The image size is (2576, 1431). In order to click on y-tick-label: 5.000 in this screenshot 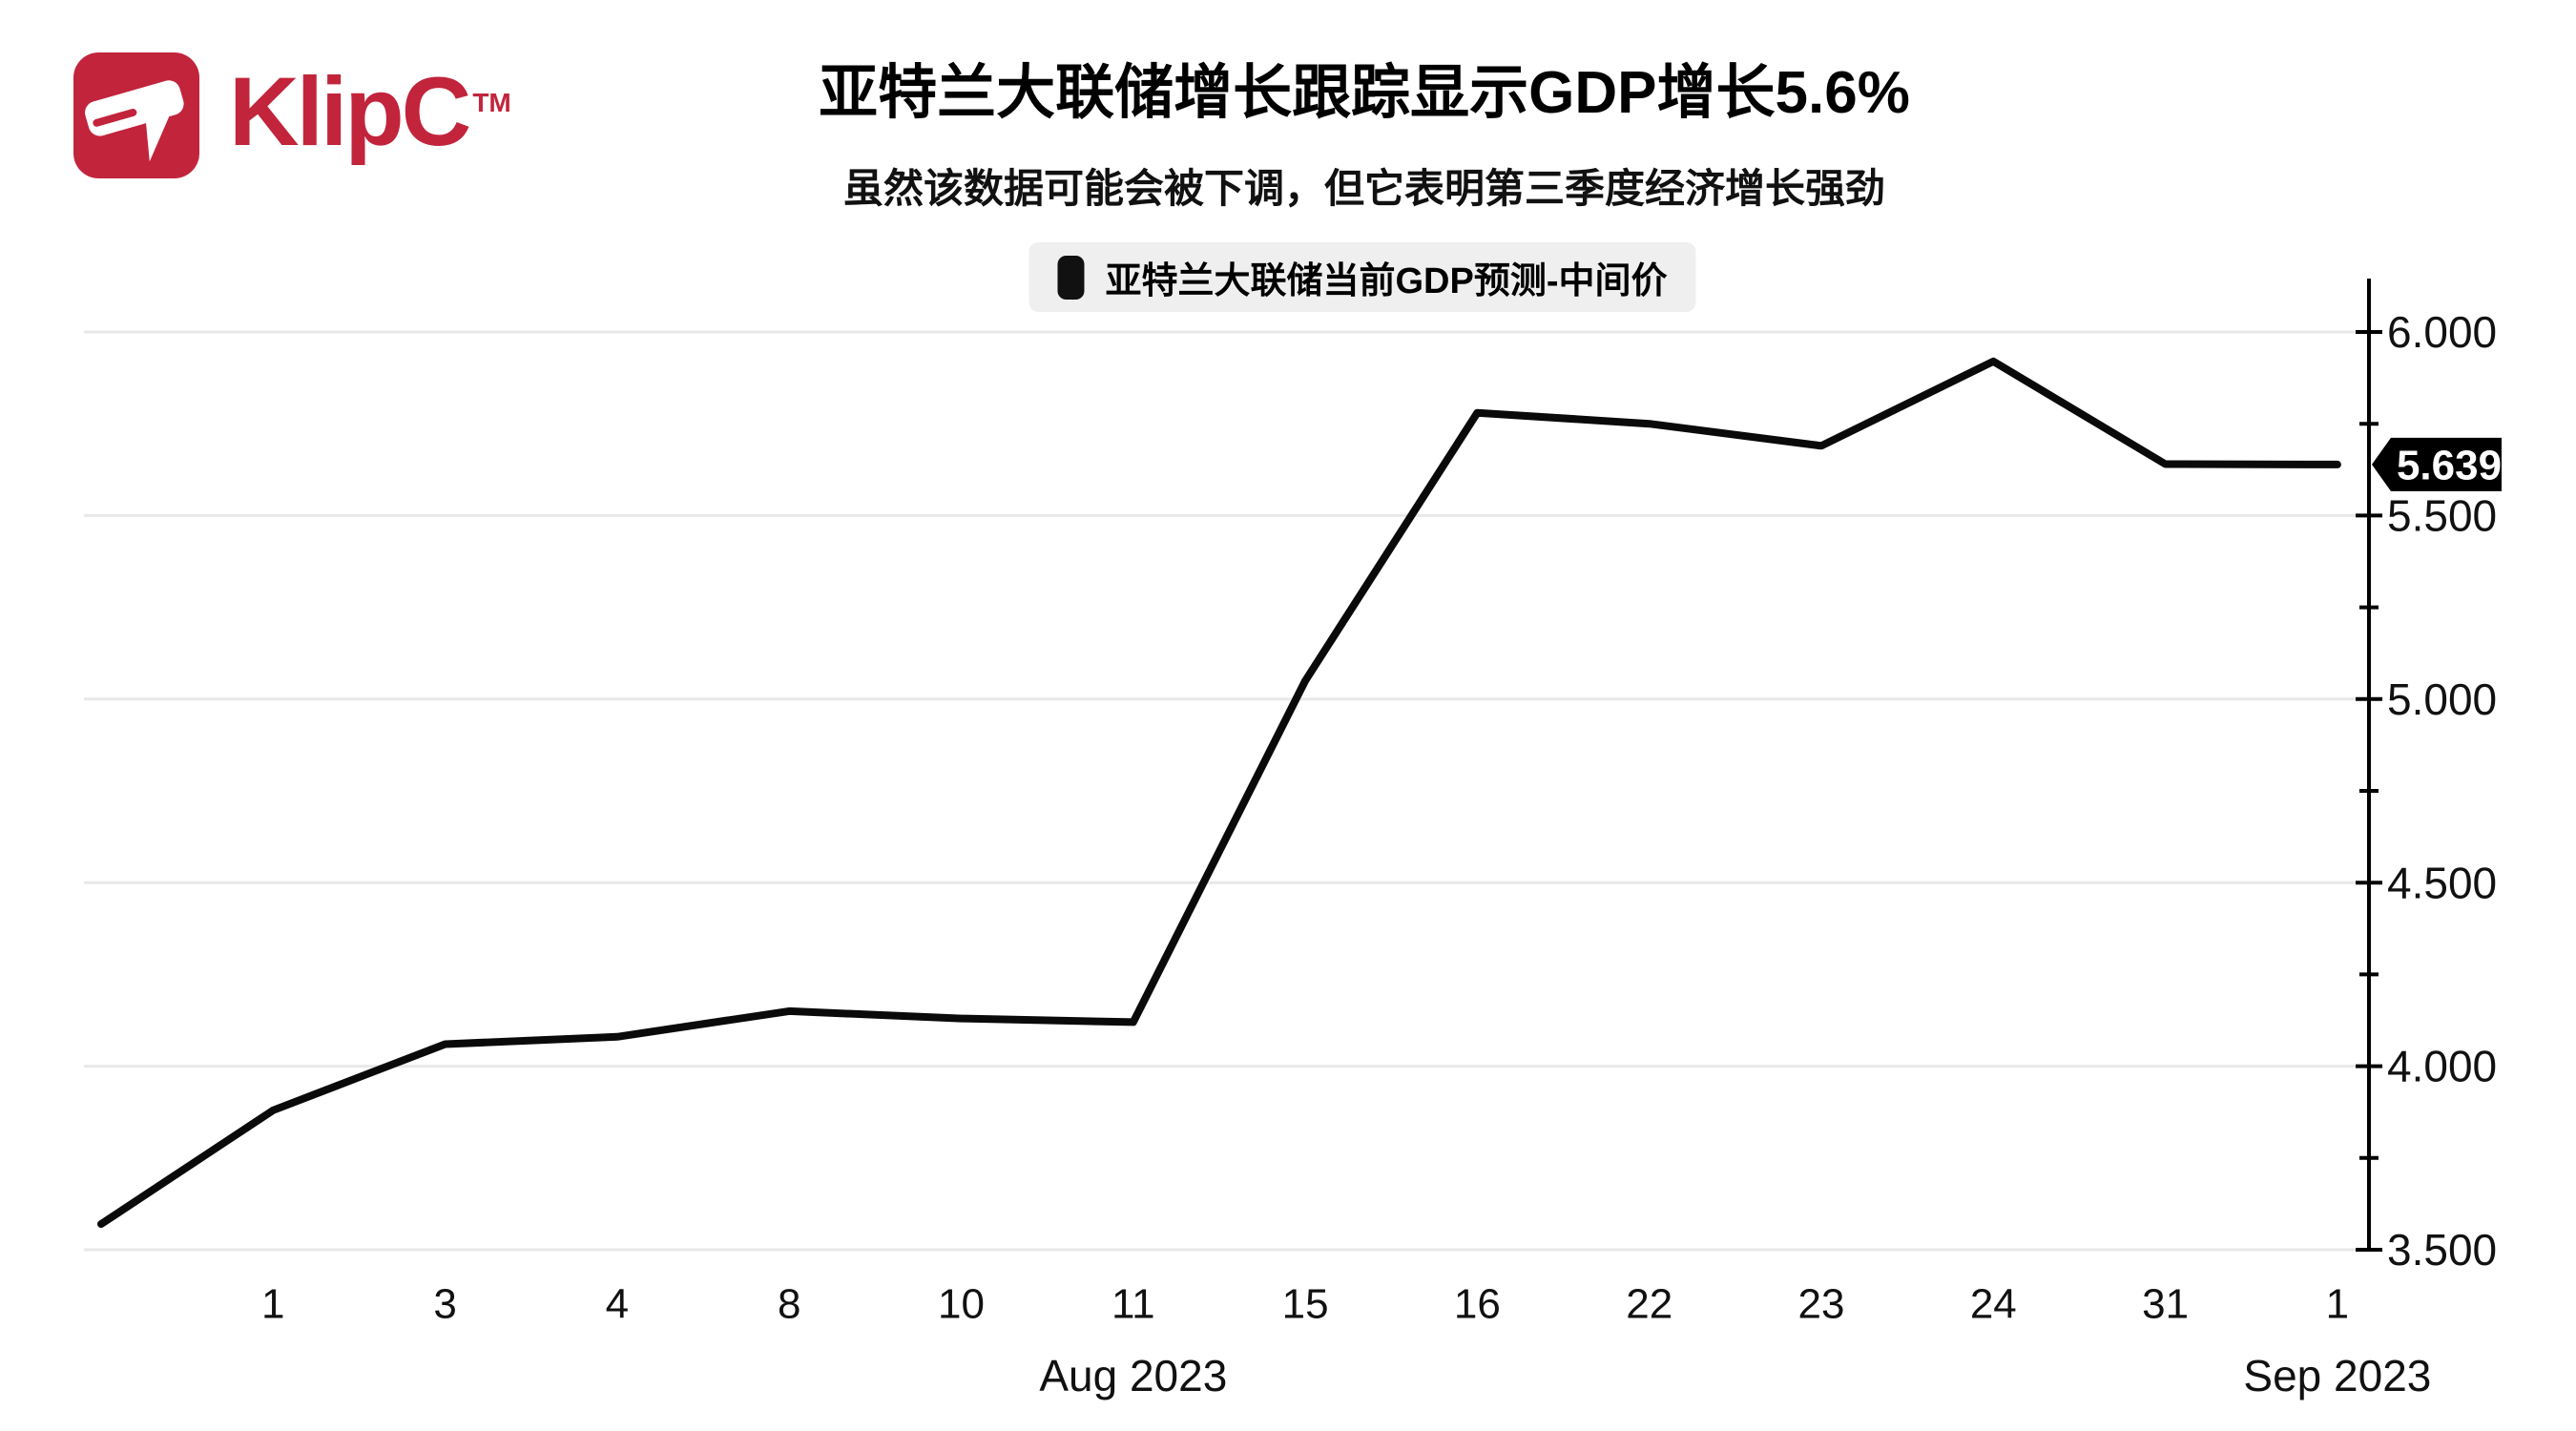, I will do `click(2442, 699)`.